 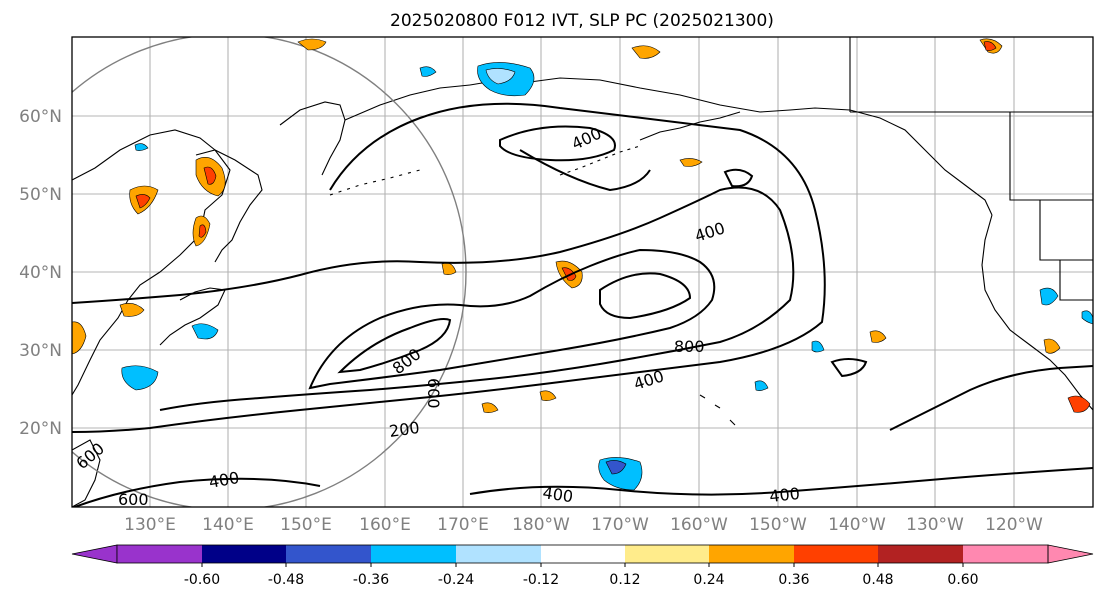 I want to click on latitude-label: 20°N, so click(x=40, y=429).